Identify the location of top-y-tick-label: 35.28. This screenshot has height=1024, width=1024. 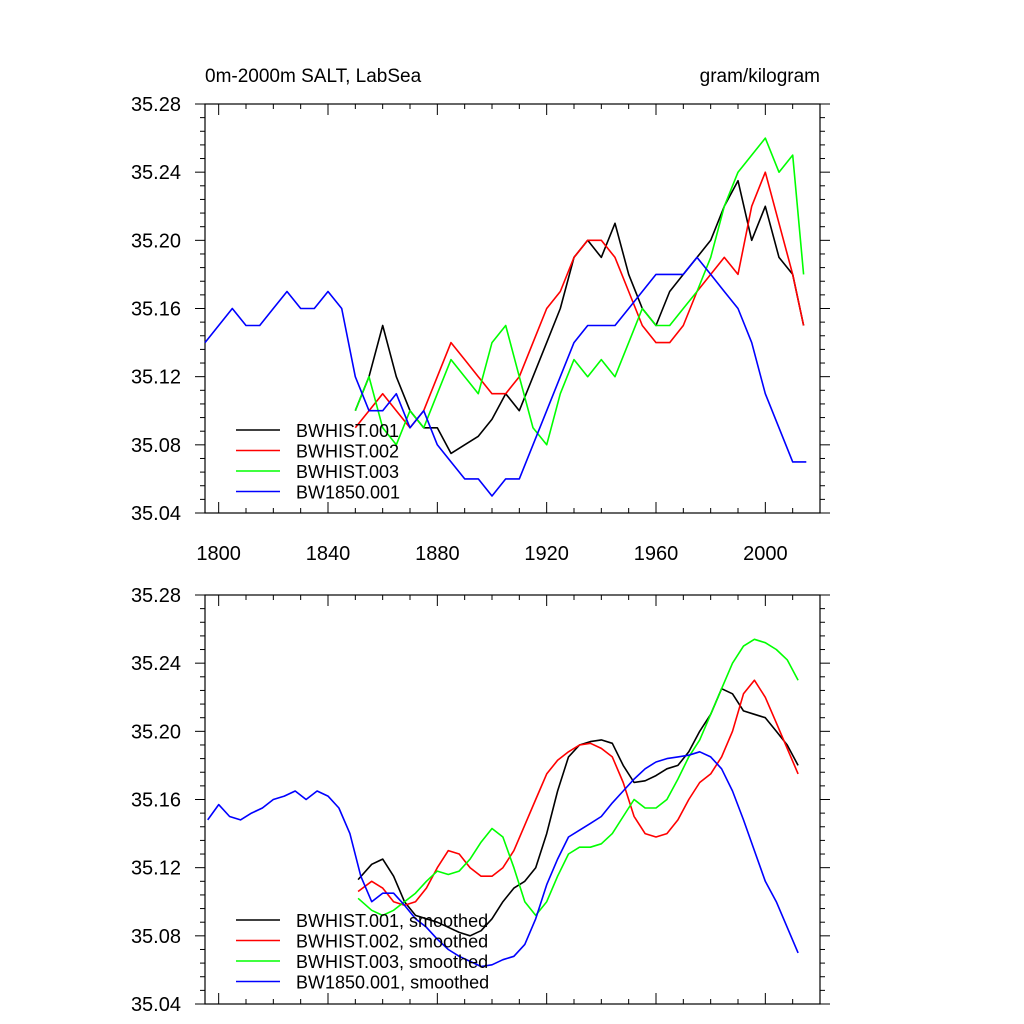
(156, 105).